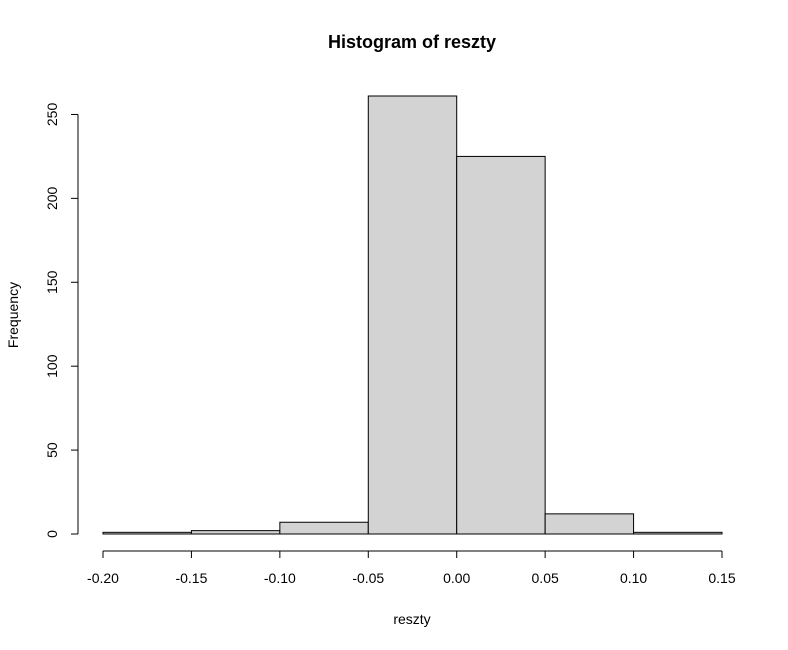 The image size is (788, 650). What do you see at coordinates (411, 568) in the screenshot?
I see `x-axis: -0.20 -0.15 -0.10 -0.05 0.00 0.05 0.10 0.15` at bounding box center [411, 568].